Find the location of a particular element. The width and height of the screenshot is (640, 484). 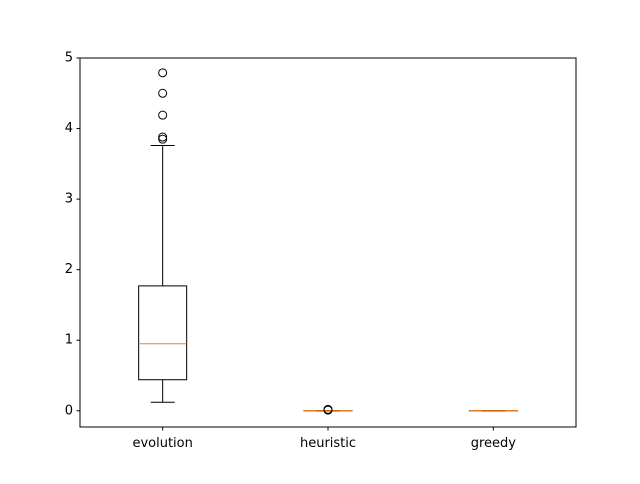

y-tick-label: 1 is located at coordinates (69, 340).